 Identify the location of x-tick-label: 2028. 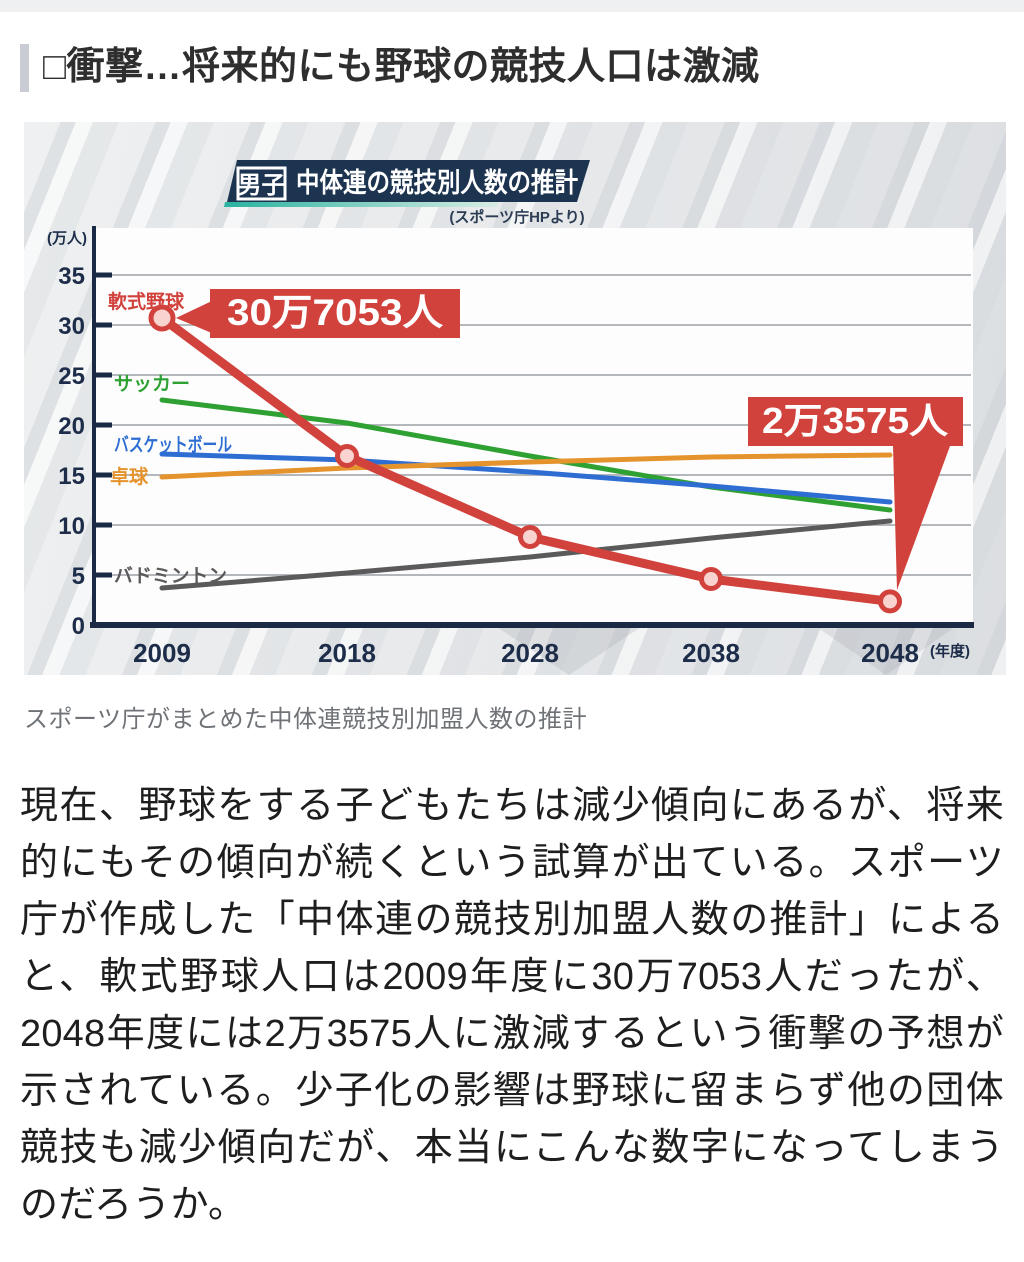
(530, 653).